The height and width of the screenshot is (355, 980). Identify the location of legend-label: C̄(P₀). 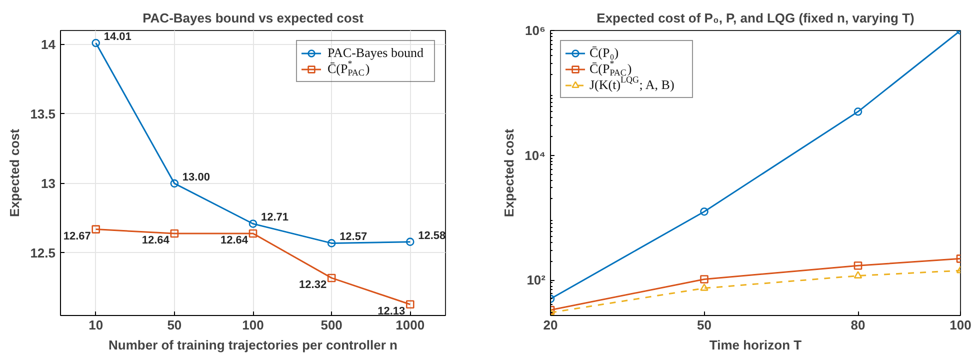
(604, 52).